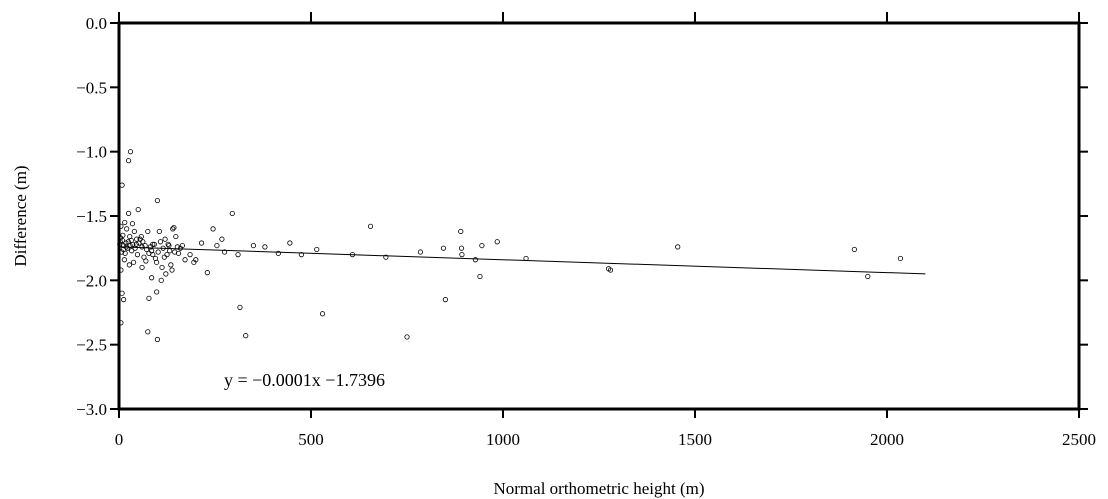 This screenshot has width=1108, height=499. Describe the element at coordinates (119, 439) in the screenshot. I see `x-tick-label: 0` at that location.